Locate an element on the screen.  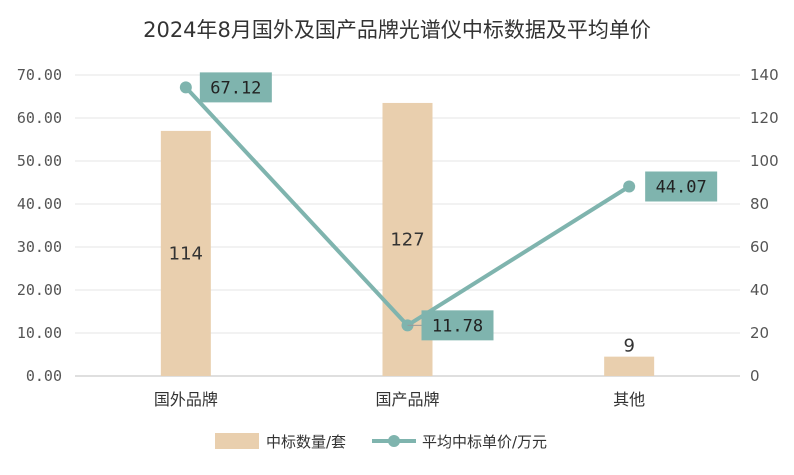
left-axis-tick-label: 10.00 is located at coordinates (39, 333).